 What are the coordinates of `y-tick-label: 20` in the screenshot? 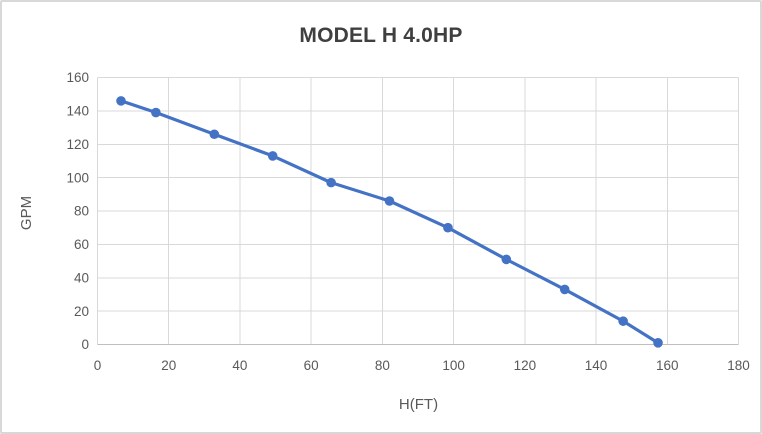 It's located at (81, 311).